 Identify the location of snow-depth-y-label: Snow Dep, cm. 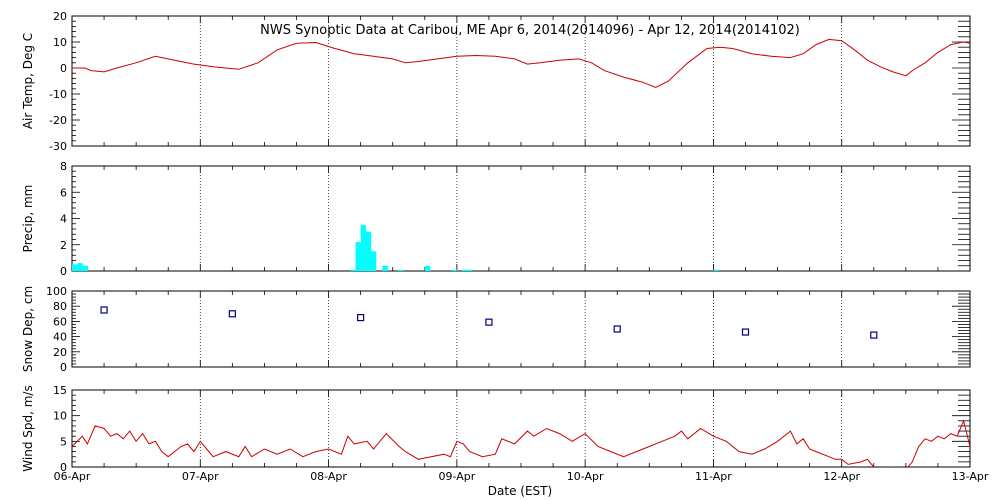
(28, 329).